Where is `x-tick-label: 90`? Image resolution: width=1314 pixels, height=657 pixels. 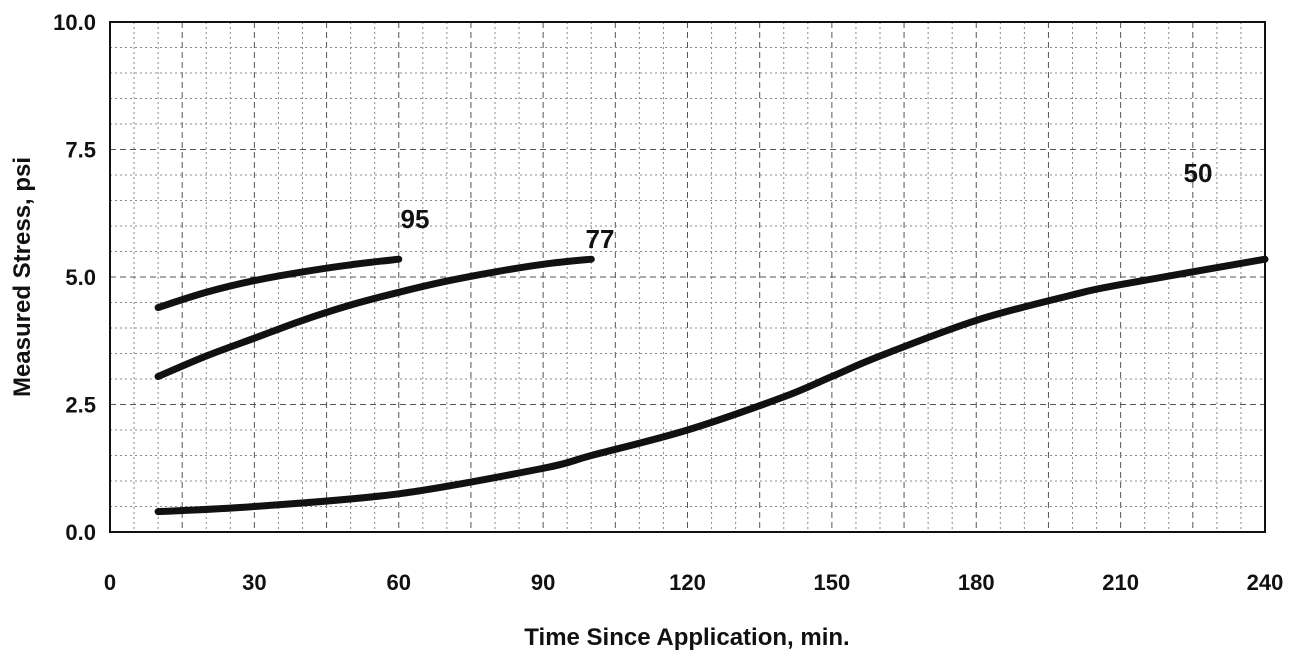 x-tick-label: 90 is located at coordinates (543, 582).